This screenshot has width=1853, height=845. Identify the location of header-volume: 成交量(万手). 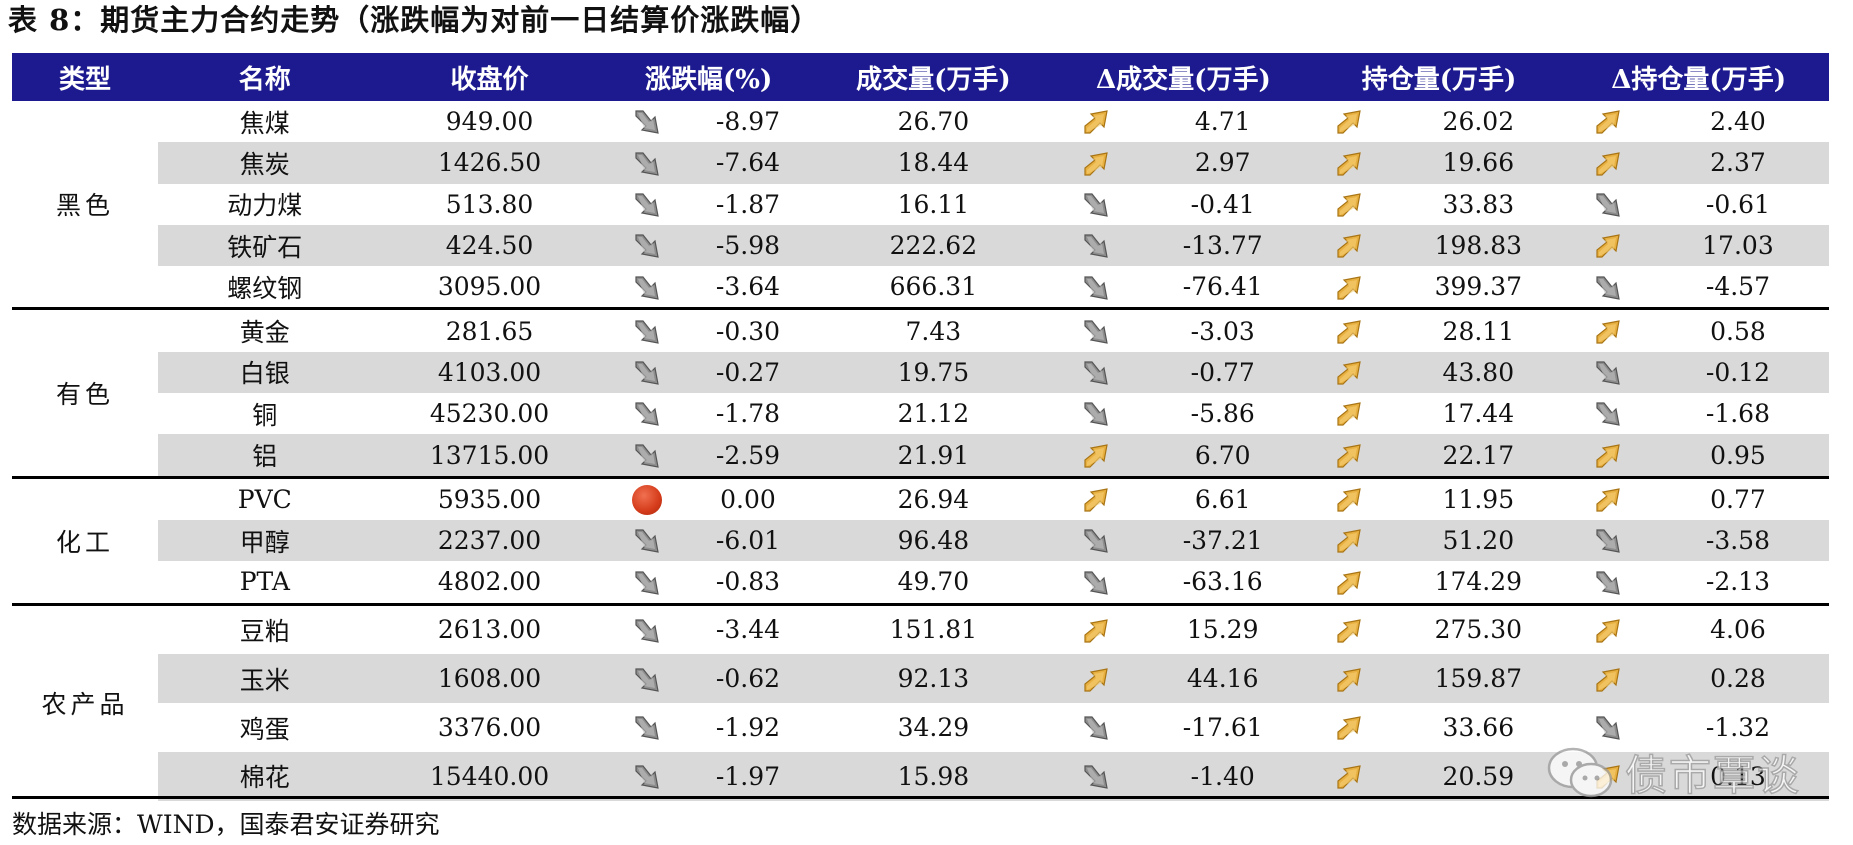
(933, 77).